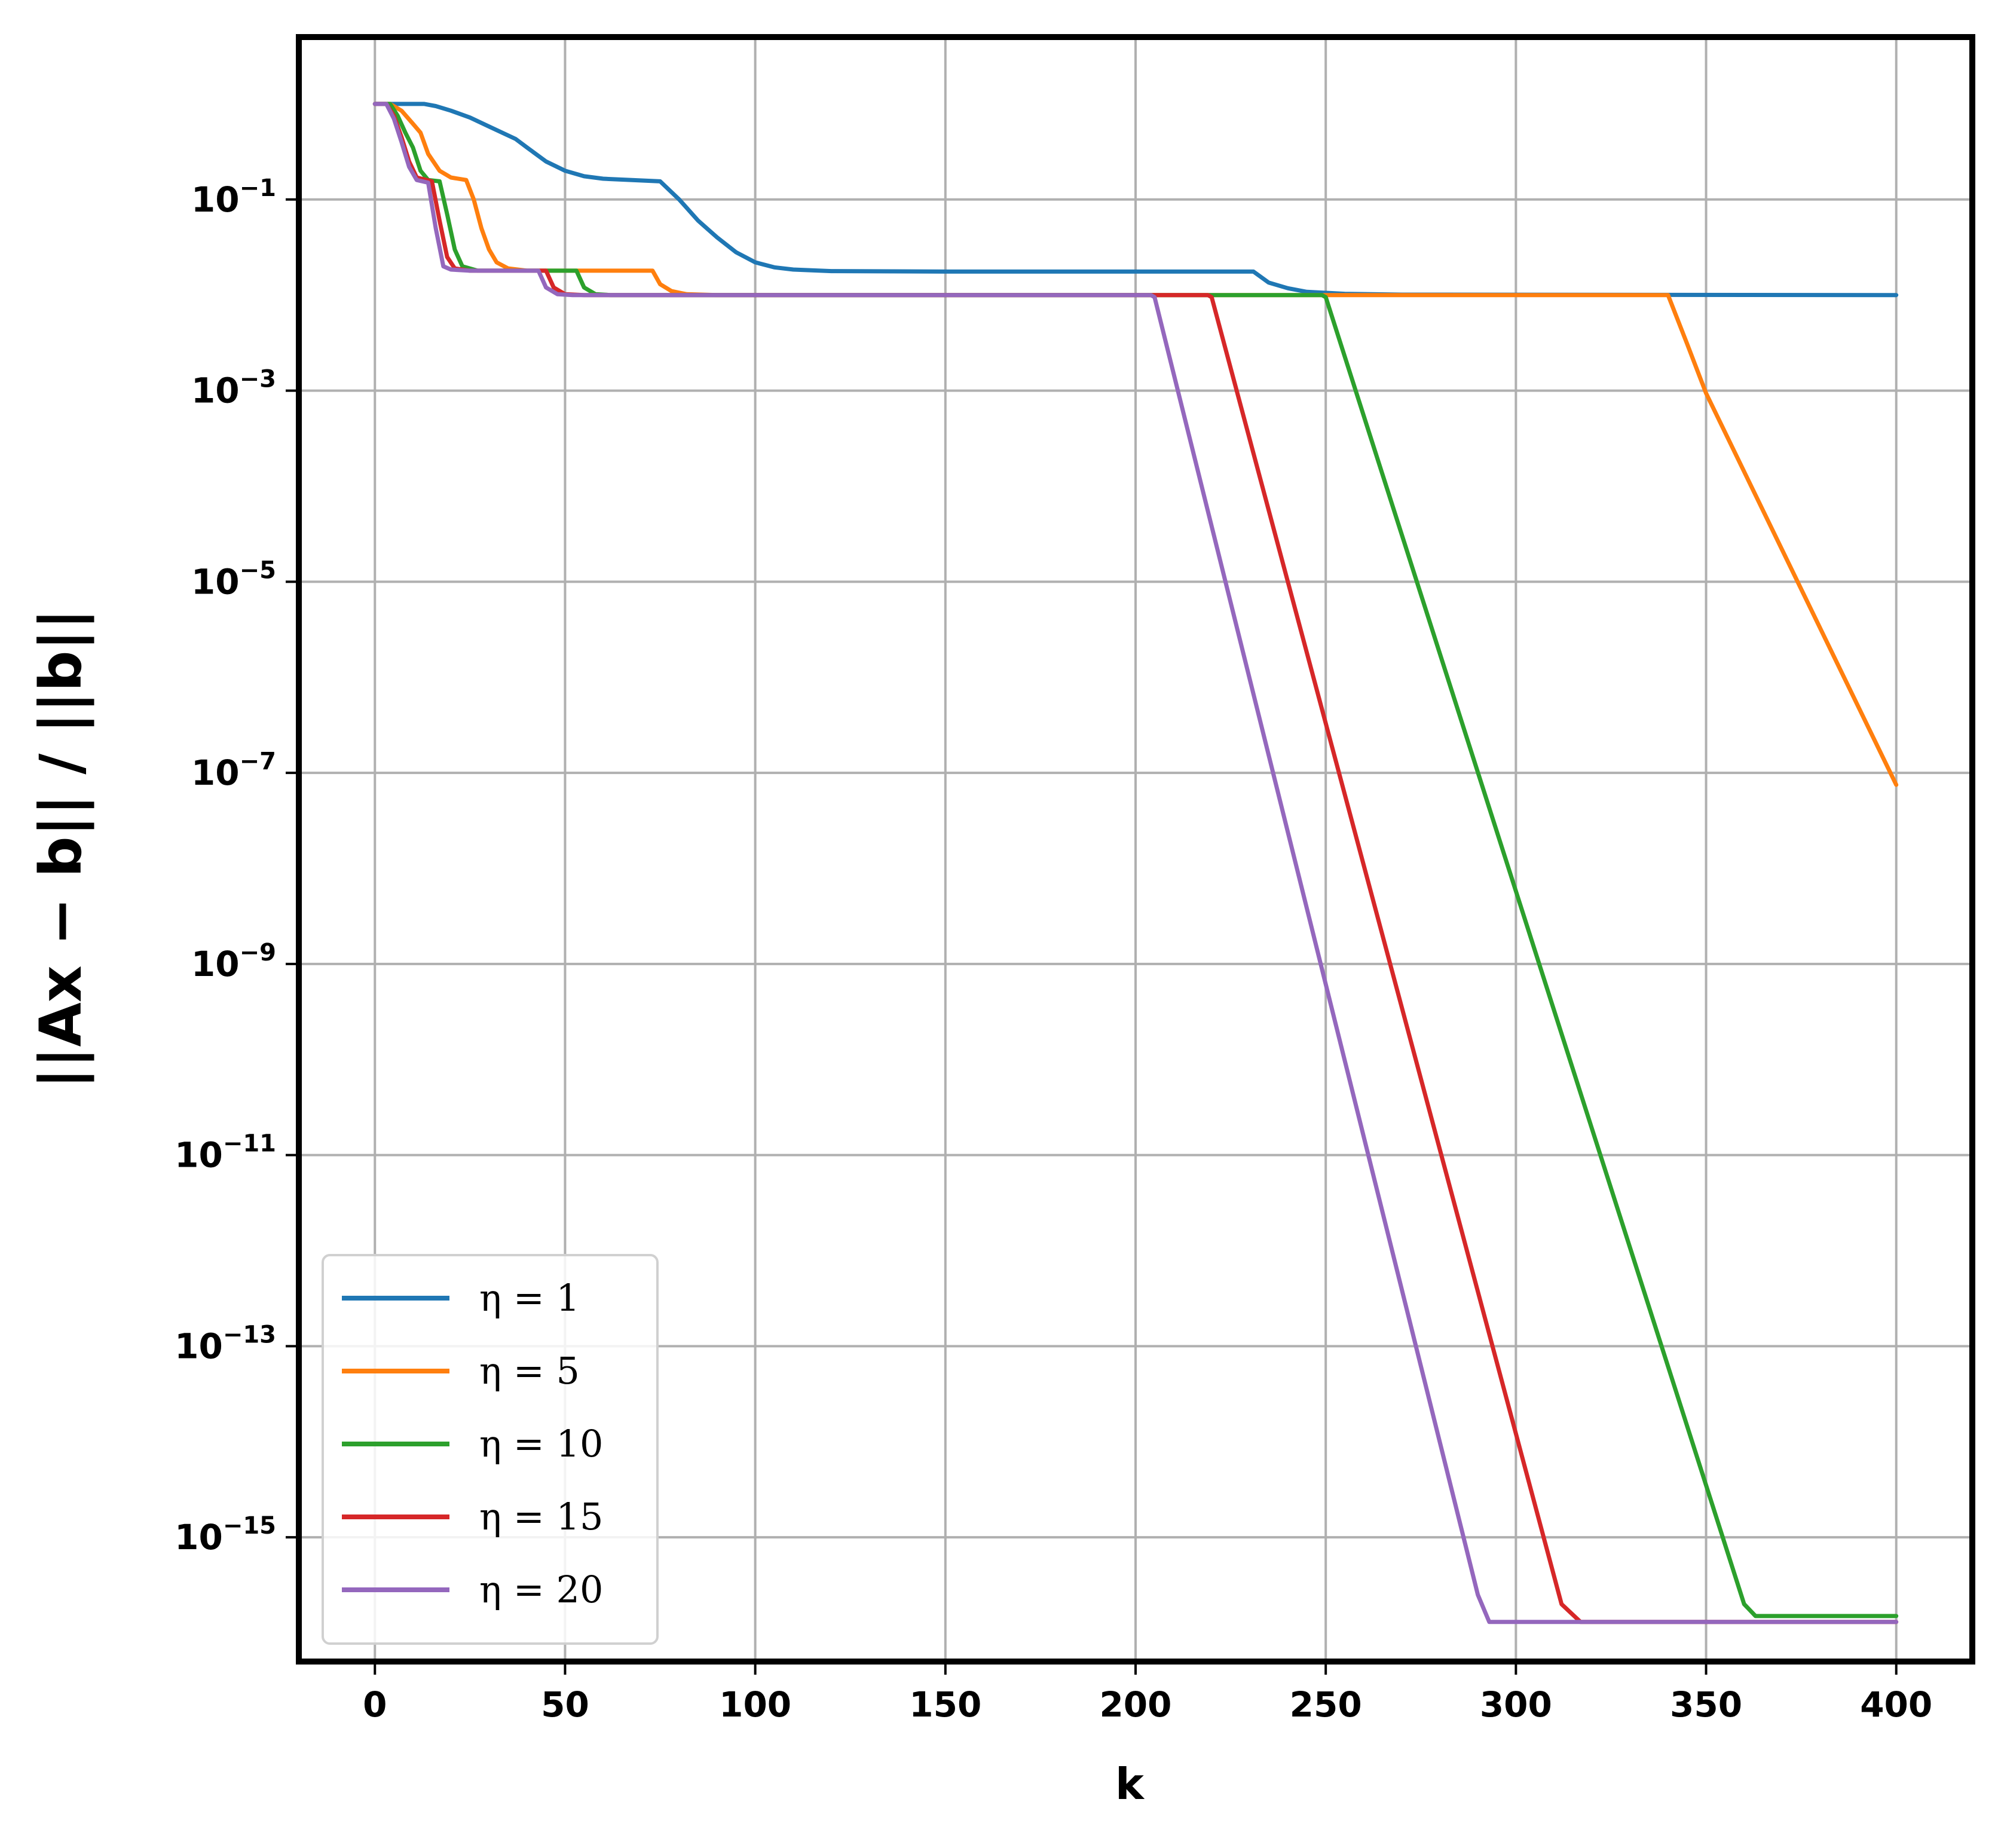 The width and height of the screenshot is (2001, 1848). I want to click on x-axis: 0 50 100 150 200 250 300 350 400, so click(1147, 1693).